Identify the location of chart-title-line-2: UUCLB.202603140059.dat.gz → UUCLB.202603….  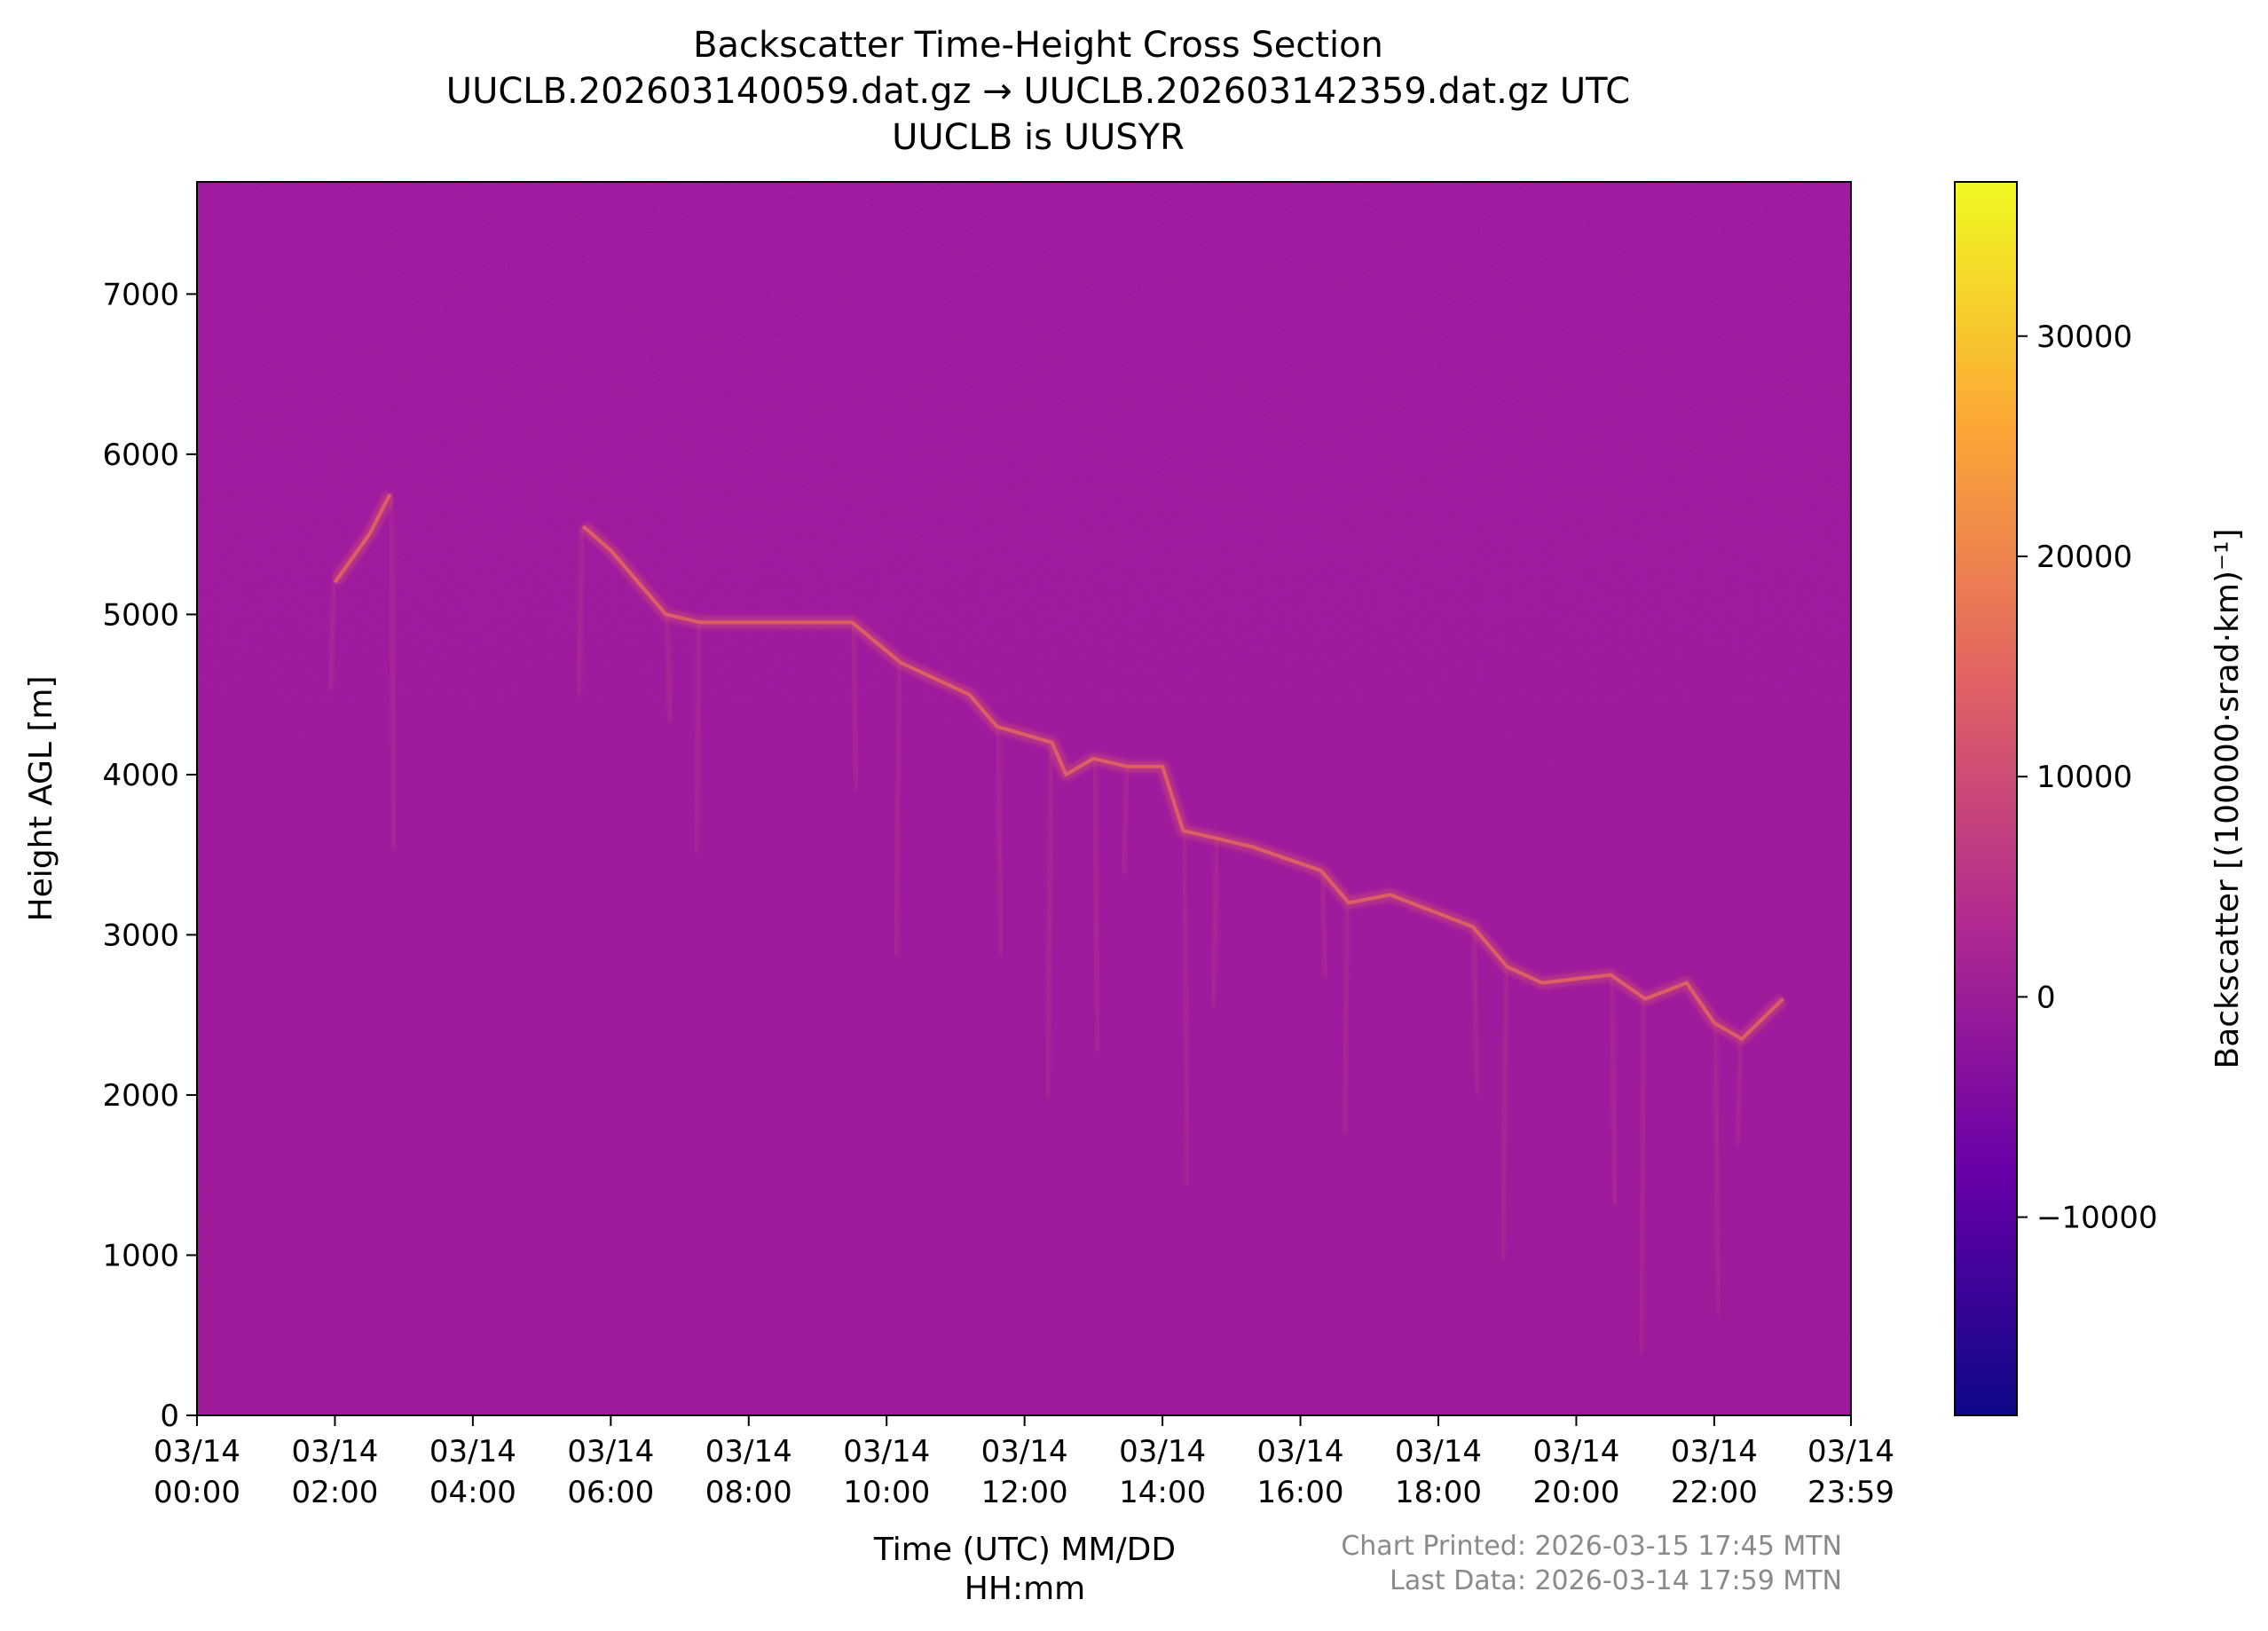
(1038, 91).